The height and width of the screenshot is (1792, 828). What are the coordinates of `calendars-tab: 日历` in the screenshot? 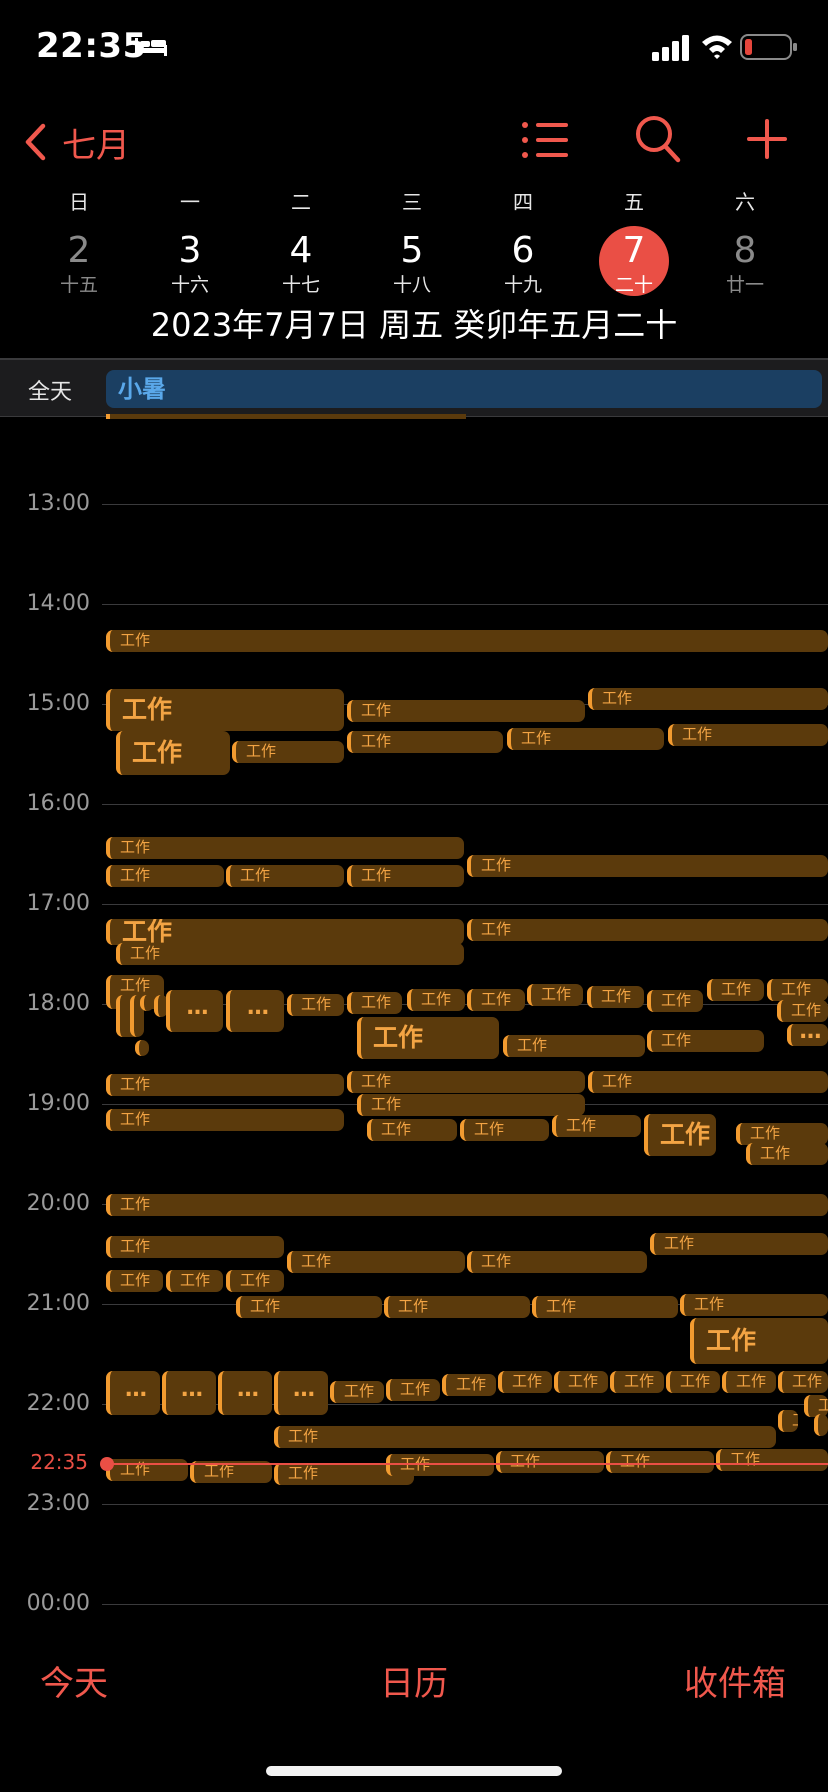 It's located at (414, 1684).